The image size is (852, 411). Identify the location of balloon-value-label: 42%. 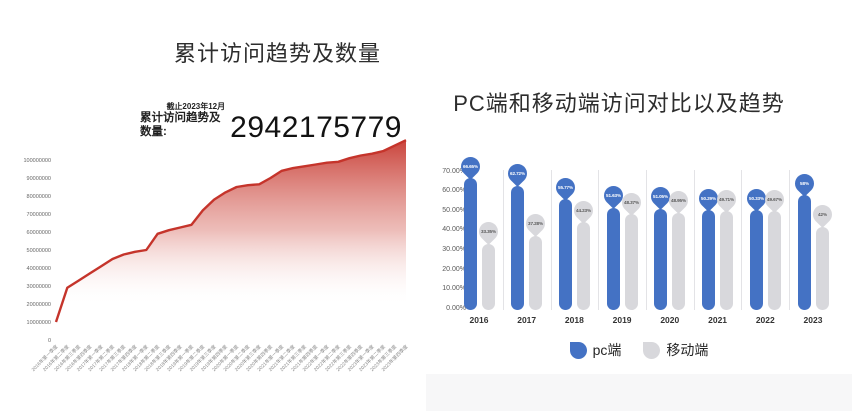
(822, 214).